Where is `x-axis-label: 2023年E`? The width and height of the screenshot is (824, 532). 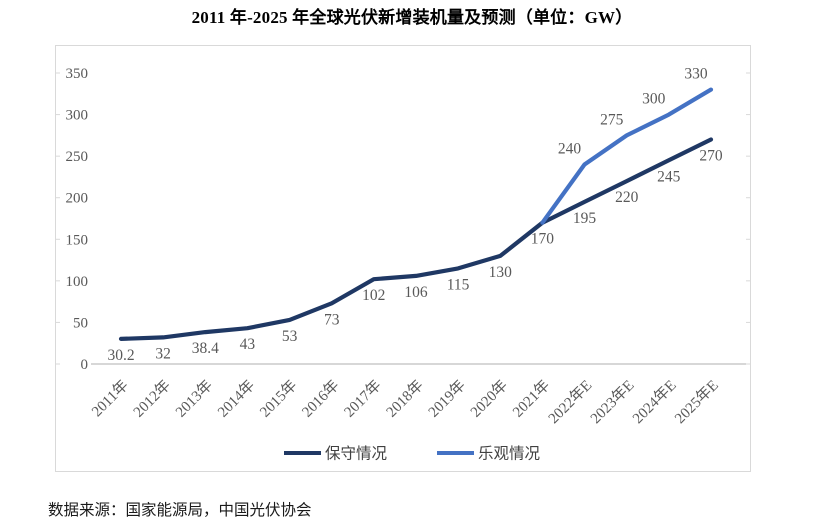
x-axis-label: 2023年E is located at coordinates (612, 402).